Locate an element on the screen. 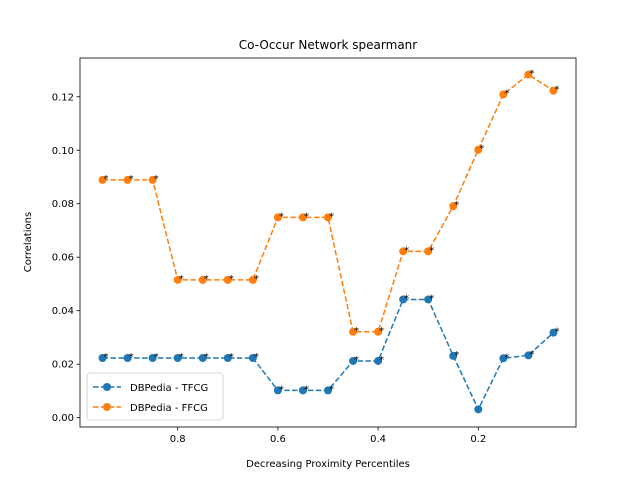 This screenshot has width=640, height=480. y-tick-label: 0.12 is located at coordinates (63, 97).